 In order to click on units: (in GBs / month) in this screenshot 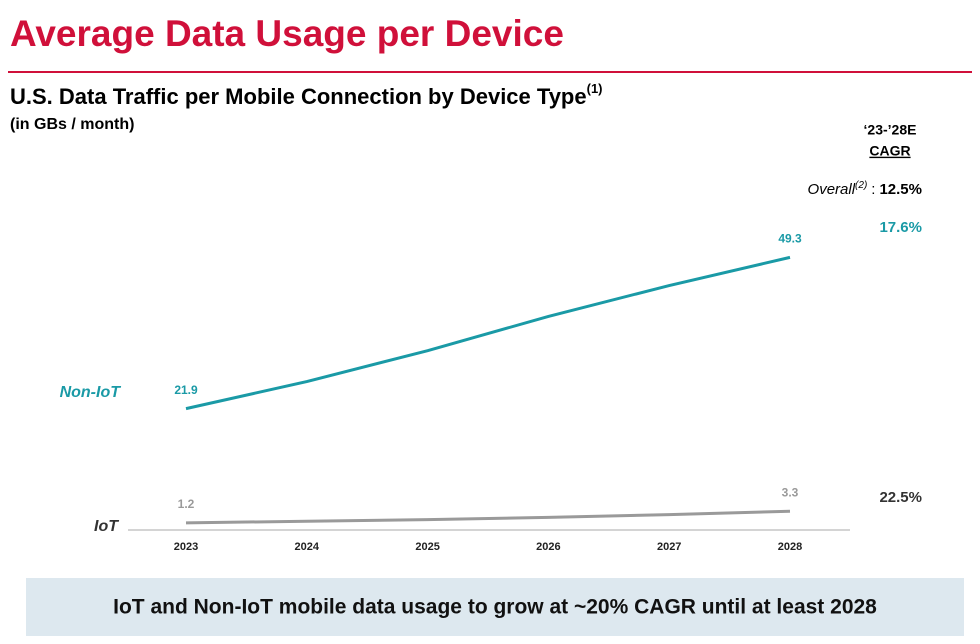, I will do `click(72, 124)`.